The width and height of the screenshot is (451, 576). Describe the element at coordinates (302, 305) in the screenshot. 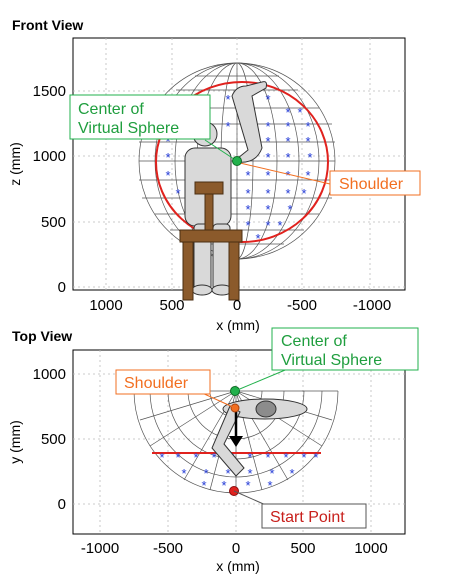

I see `front-x-tick-neg500: -500` at that location.